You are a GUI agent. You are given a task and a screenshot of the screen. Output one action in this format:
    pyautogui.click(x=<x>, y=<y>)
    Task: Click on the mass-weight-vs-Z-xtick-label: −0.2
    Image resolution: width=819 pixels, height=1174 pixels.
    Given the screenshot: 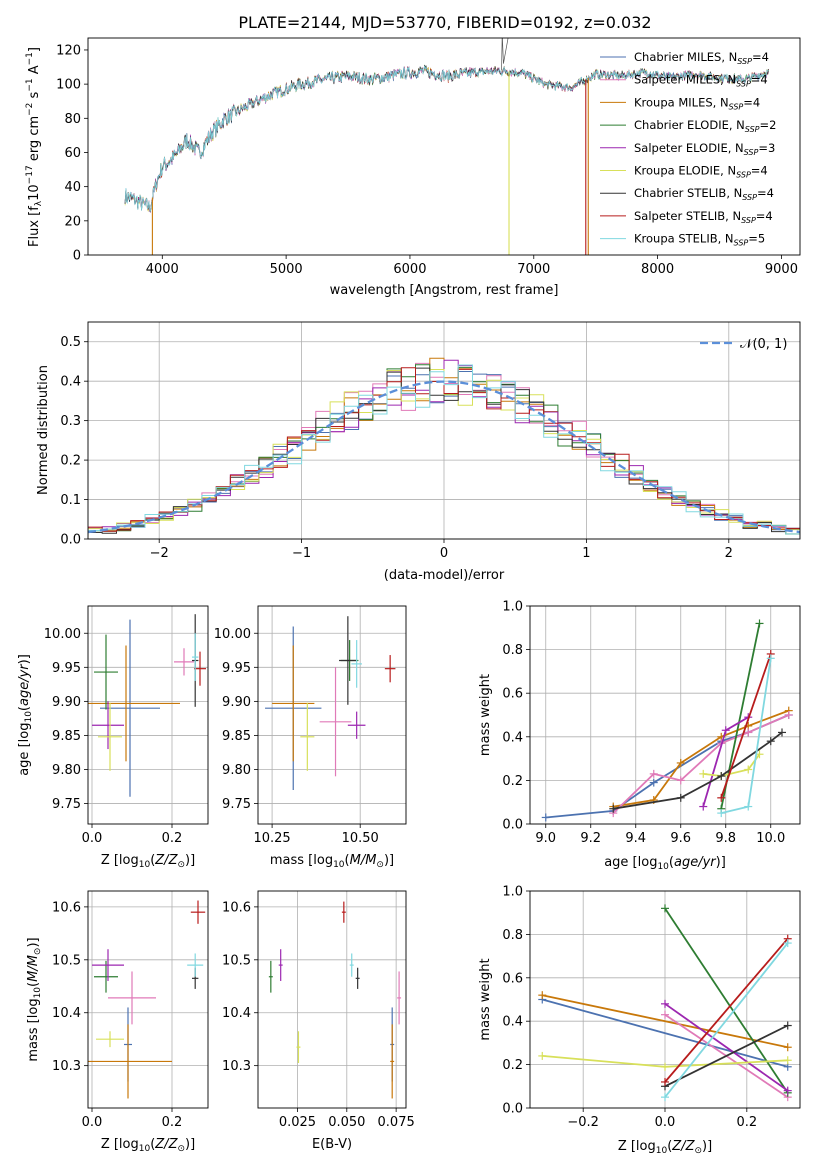 What is the action you would take?
    pyautogui.click(x=583, y=1122)
    